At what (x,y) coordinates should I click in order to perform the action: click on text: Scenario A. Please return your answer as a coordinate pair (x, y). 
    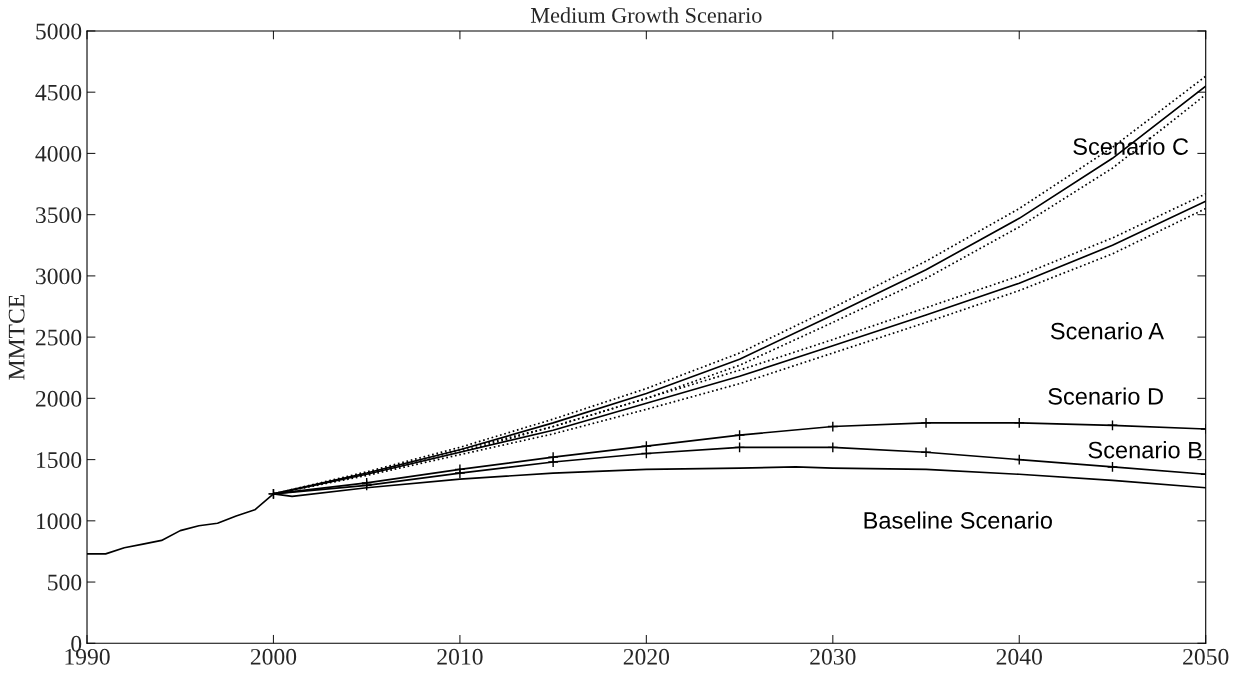
    Looking at the image, I should click on (1107, 331).